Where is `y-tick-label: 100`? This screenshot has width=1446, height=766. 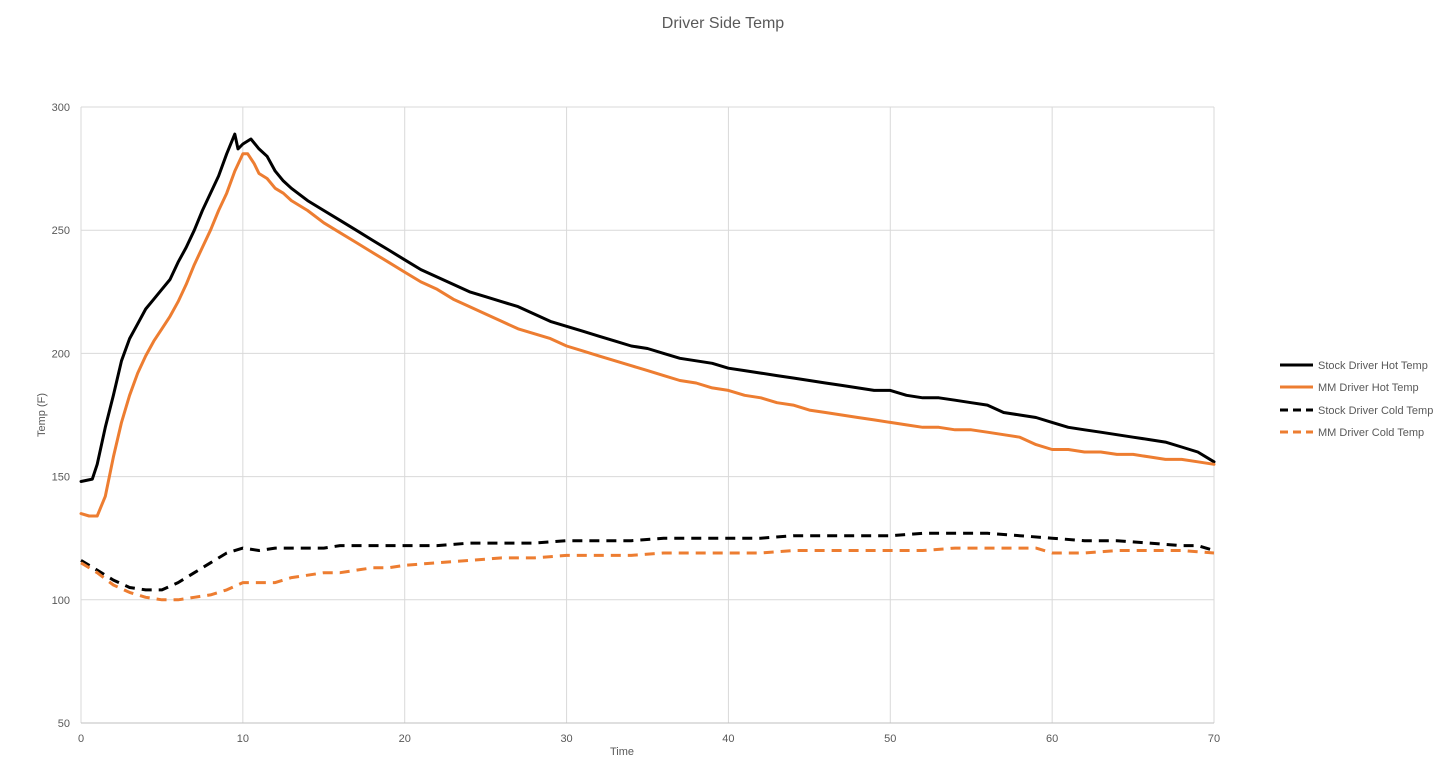
y-tick-label: 100 is located at coordinates (61, 601).